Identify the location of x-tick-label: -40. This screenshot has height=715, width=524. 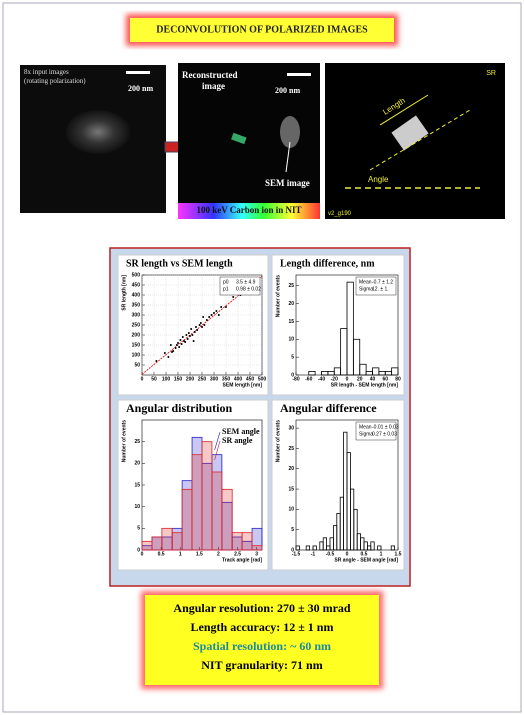
(321, 379).